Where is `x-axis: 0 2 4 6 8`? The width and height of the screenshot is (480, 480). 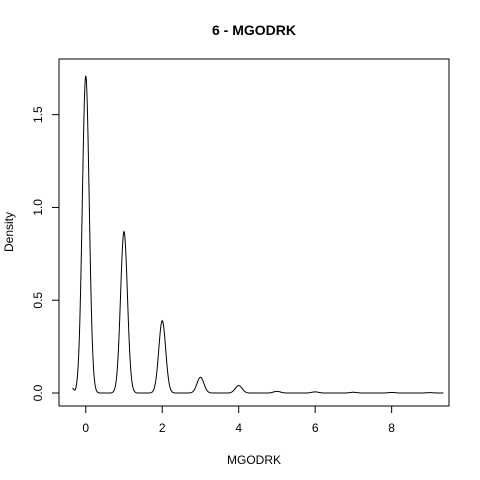
x-axis: 0 2 4 6 8 is located at coordinates (238, 420).